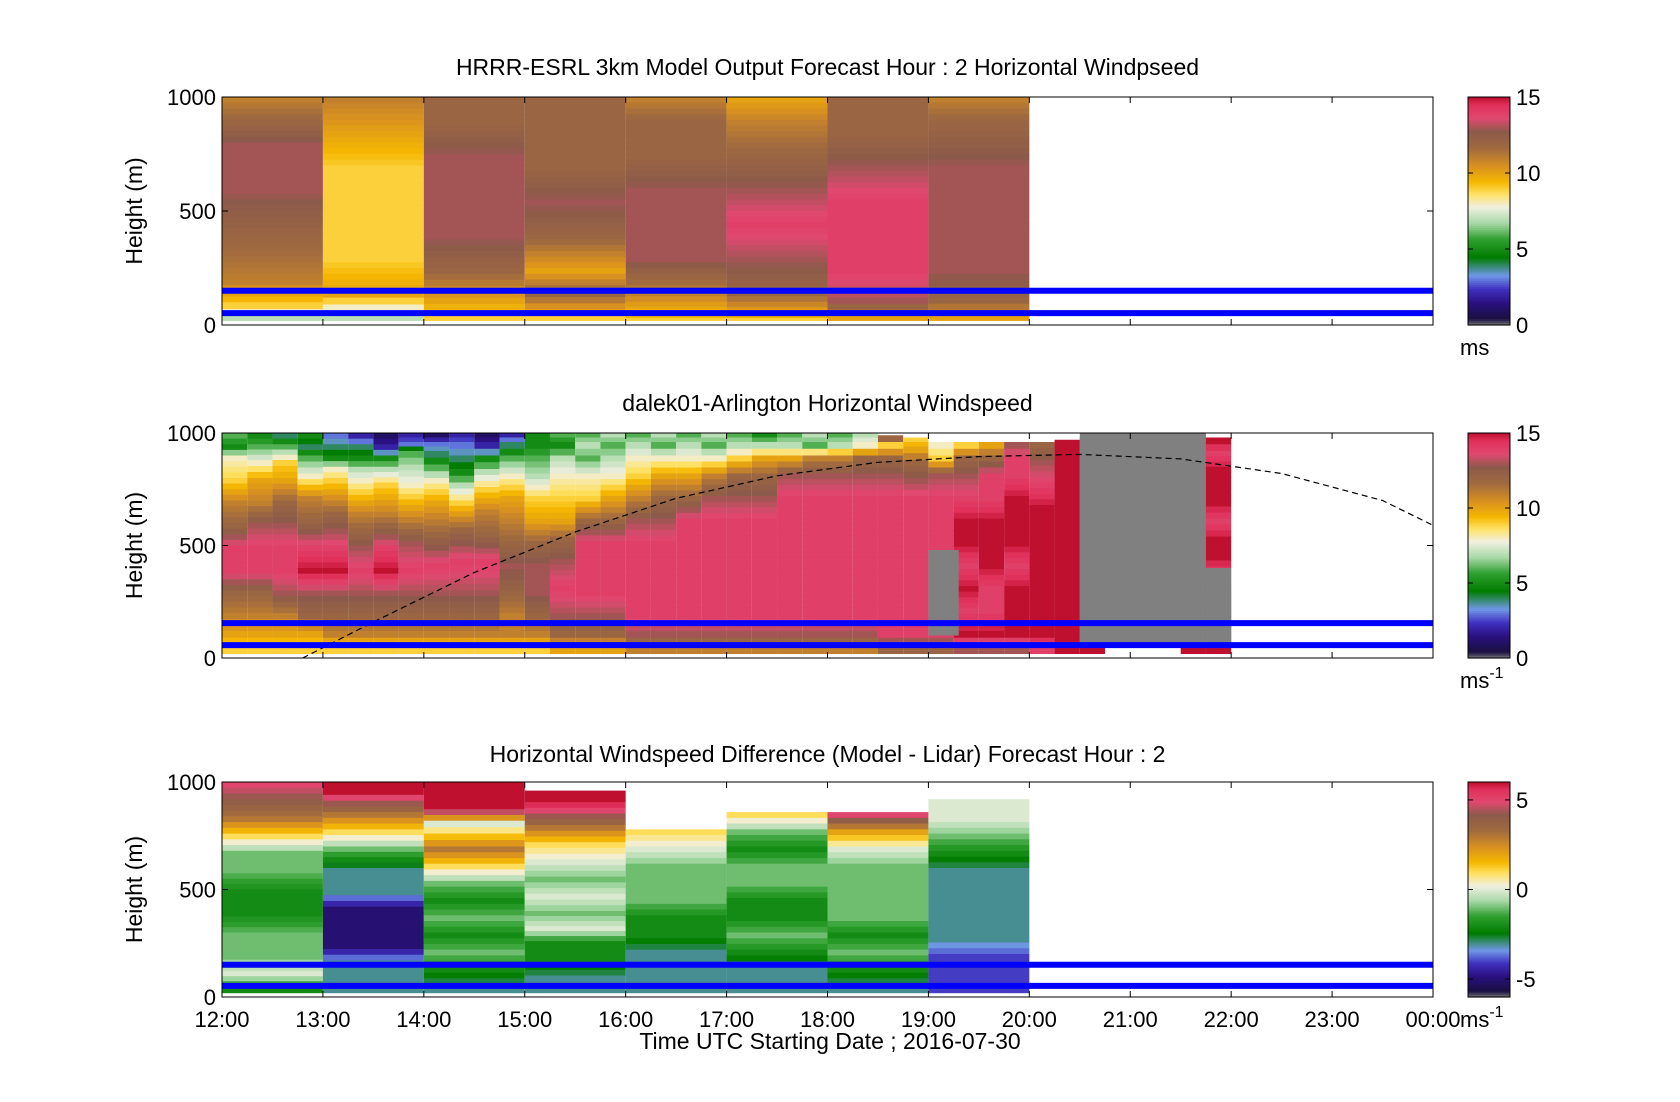 This screenshot has height=1102, width=1680. I want to click on y-tick-label: 500, so click(197, 211).